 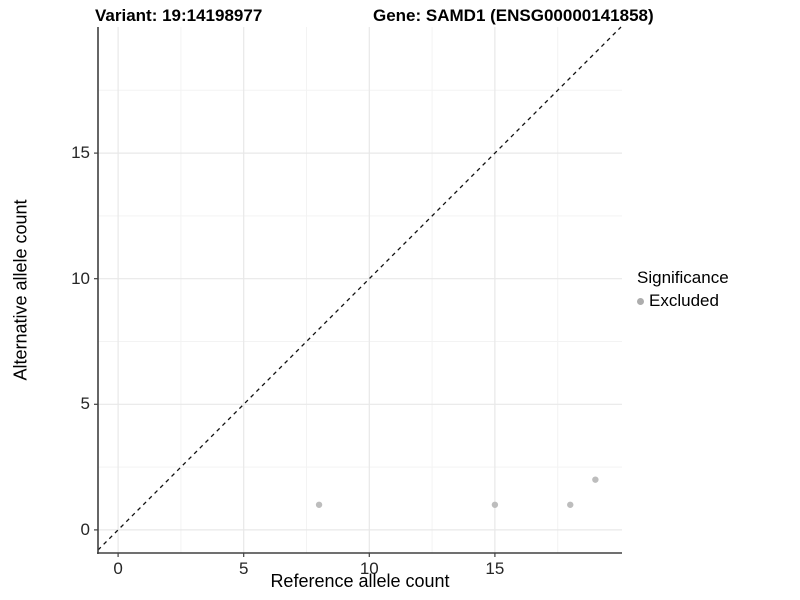 I want to click on legend: Significance Excluded, so click(x=683, y=289).